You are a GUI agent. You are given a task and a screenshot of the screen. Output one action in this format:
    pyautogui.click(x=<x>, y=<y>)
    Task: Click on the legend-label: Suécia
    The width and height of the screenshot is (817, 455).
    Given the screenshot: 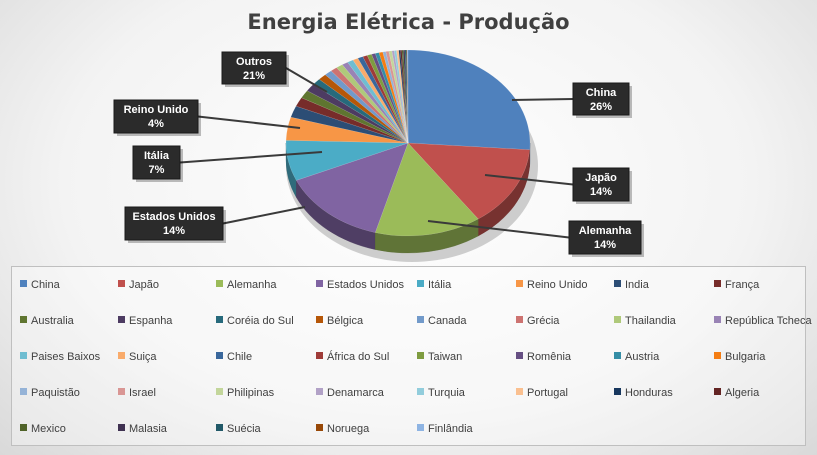 What is the action you would take?
    pyautogui.click(x=244, y=429)
    